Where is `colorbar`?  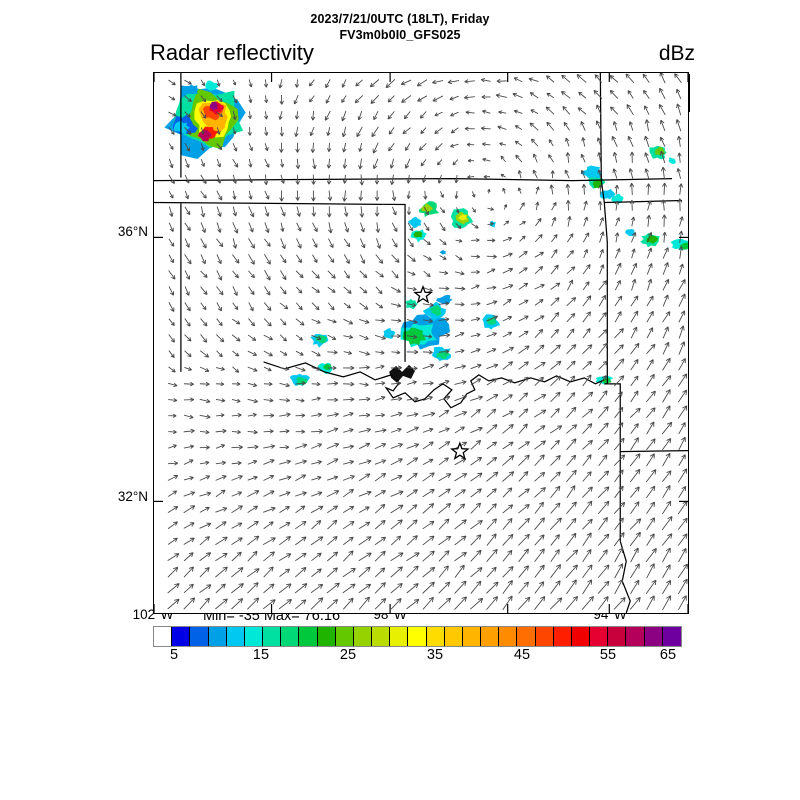
colorbar is located at coordinates (417, 636).